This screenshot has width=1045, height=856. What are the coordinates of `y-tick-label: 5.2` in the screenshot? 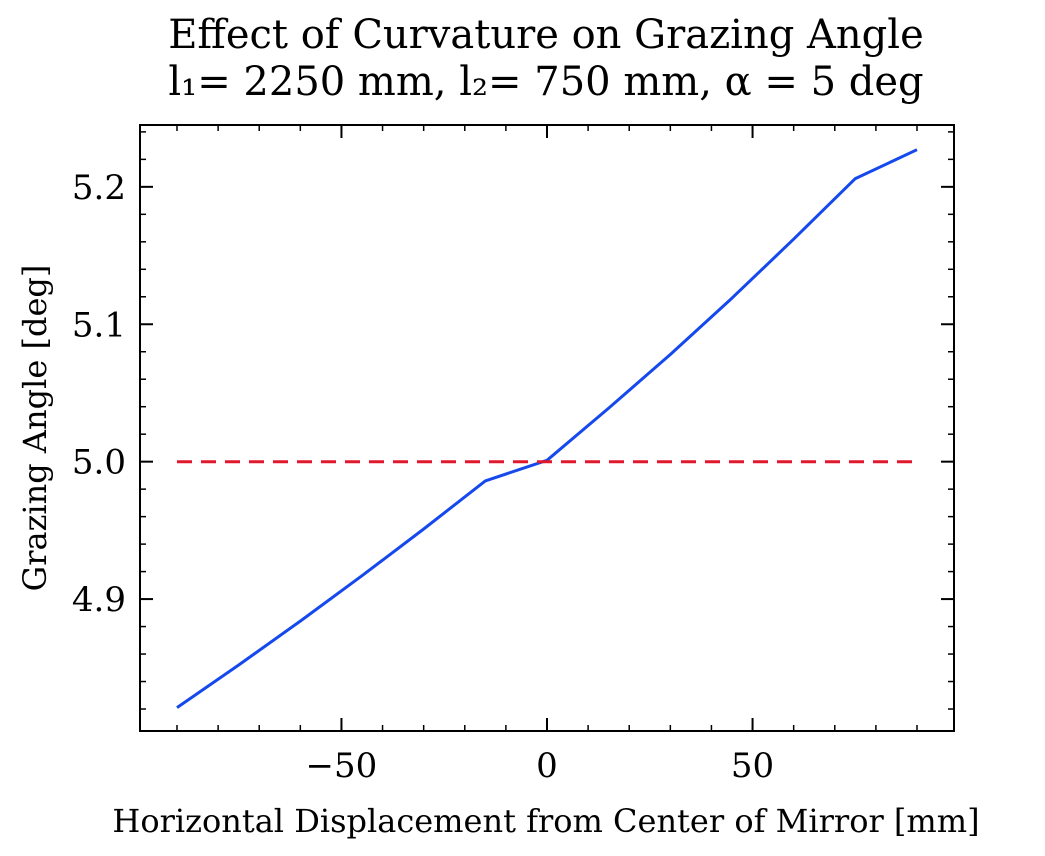 It's located at (99, 188).